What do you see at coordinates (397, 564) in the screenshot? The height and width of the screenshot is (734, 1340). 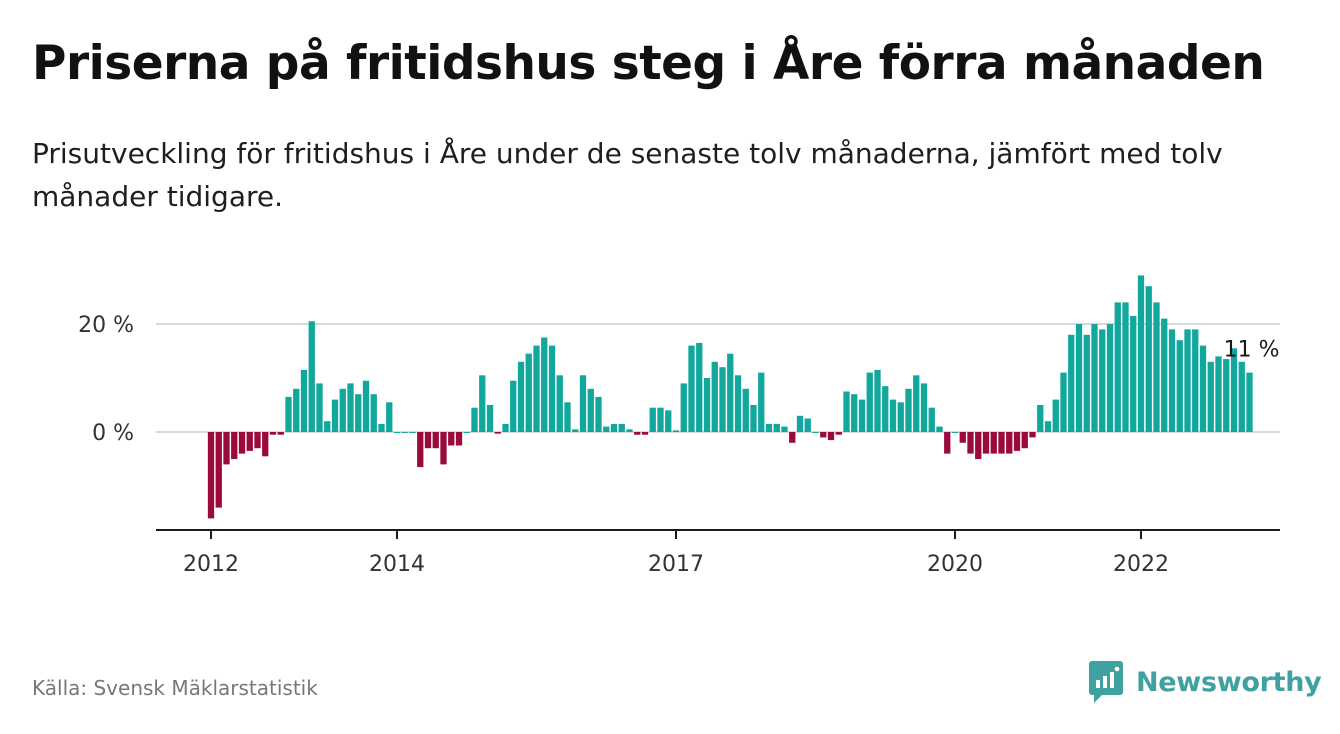 I see `x-tick-label: 2014` at bounding box center [397, 564].